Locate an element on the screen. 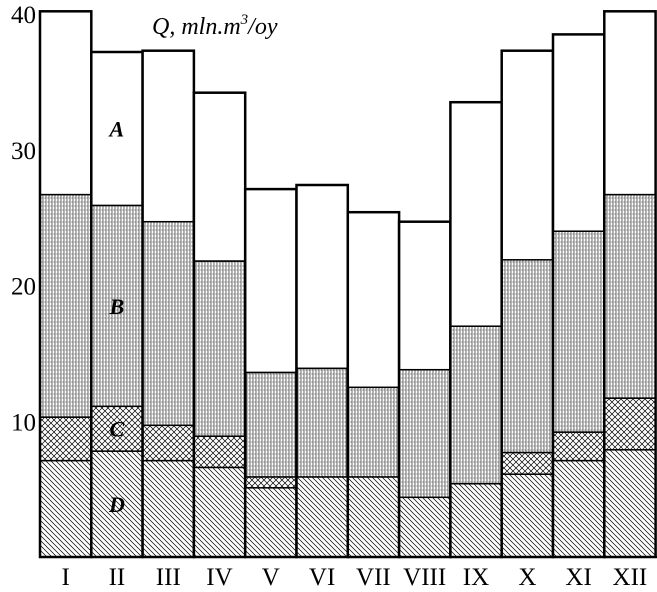 This screenshot has width=657, height=592. bar-segment-C-I is located at coordinates (66, 439).